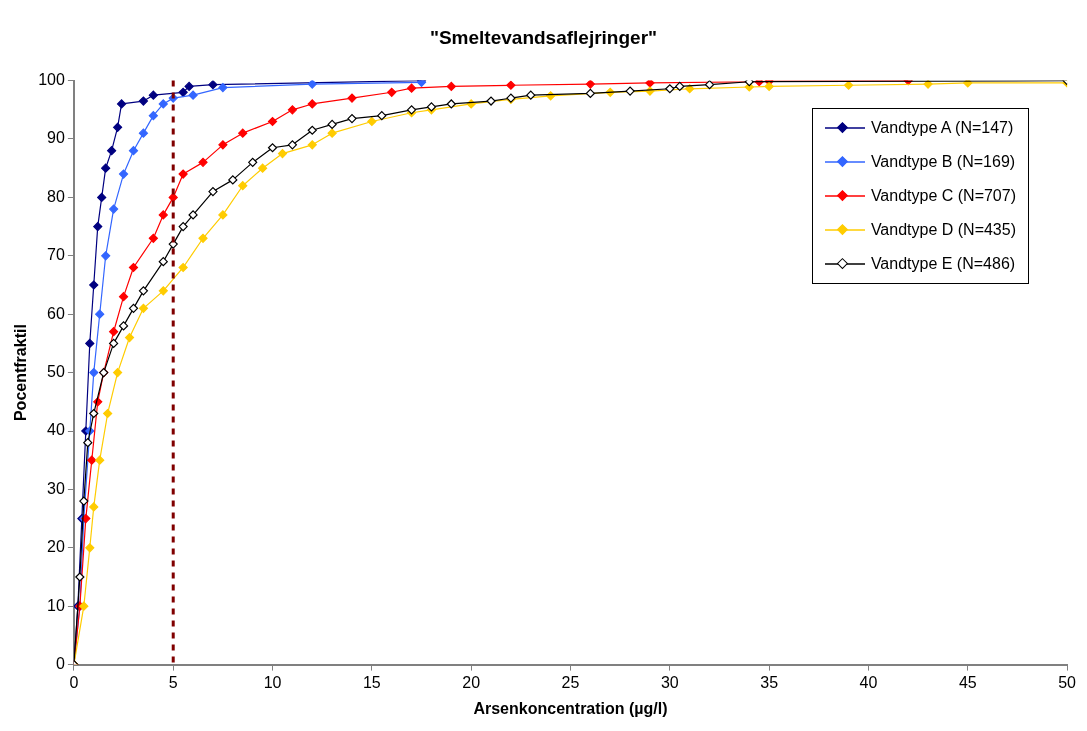 The height and width of the screenshot is (731, 1087). What do you see at coordinates (868, 682) in the screenshot?
I see `x-tick-label: 40` at bounding box center [868, 682].